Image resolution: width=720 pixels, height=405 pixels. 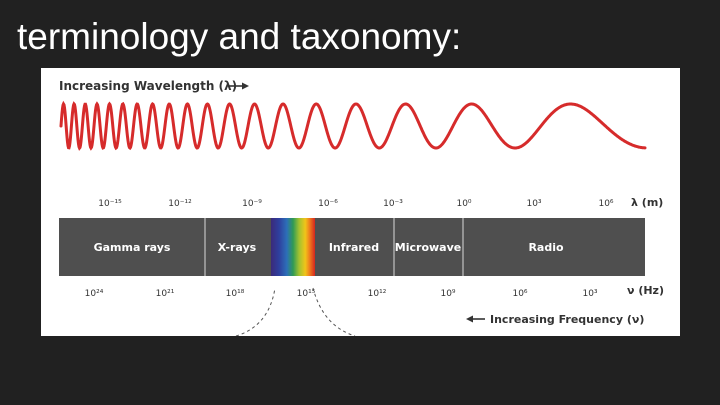 What do you see at coordinates (306, 294) in the screenshot?
I see `frequency-tick-label: 10¹⁵` at bounding box center [306, 294].